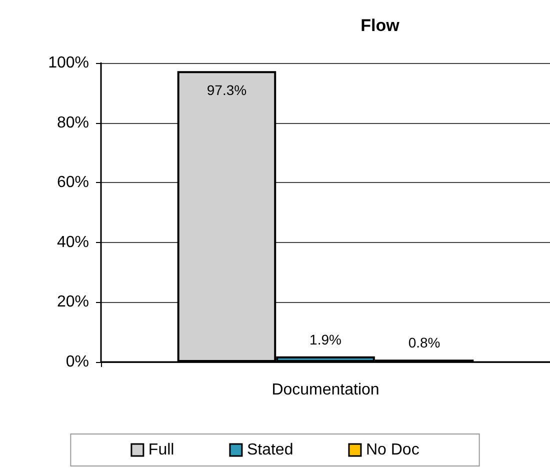 This screenshot has height=468, width=550. What do you see at coordinates (326, 339) in the screenshot?
I see `data-label: 1.9%` at bounding box center [326, 339].